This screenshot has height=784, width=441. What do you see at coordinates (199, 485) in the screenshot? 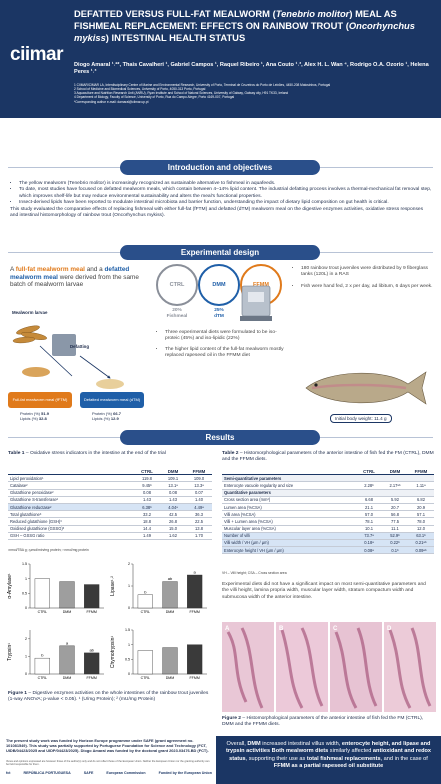
I see `cell: 13.3ᵃ` at bounding box center [199, 485].